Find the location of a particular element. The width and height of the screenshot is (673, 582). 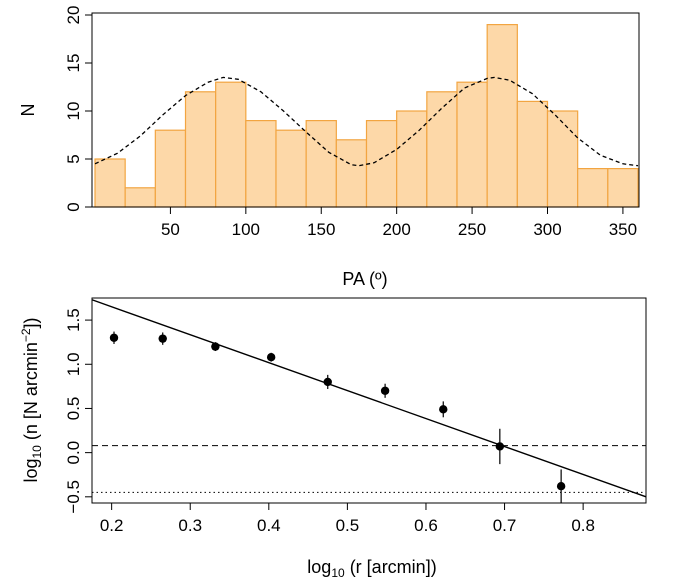

profile-x-tick-label: 0.2 is located at coordinates (112, 525).